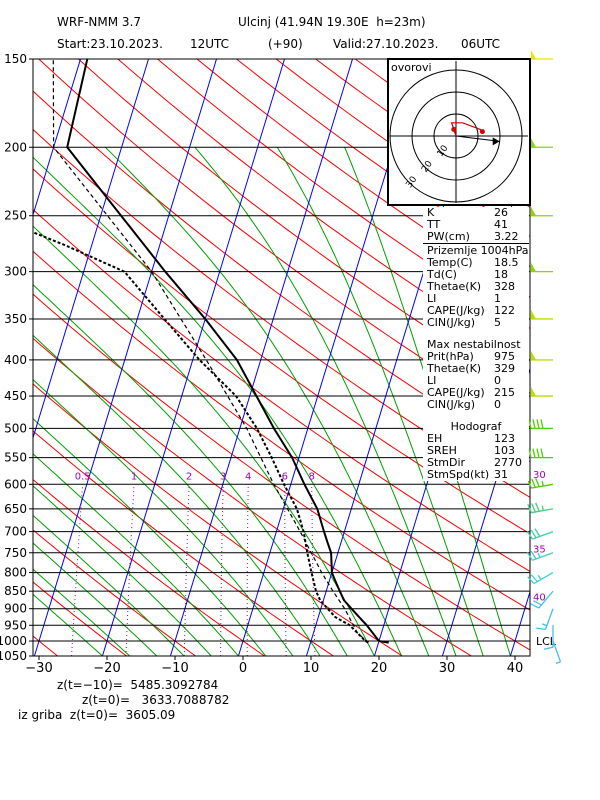 This screenshot has height=800, width=600. I want to click on mixing-ratio-labels: 0.5 1 2 3 4 6 8, so click(195, 476).